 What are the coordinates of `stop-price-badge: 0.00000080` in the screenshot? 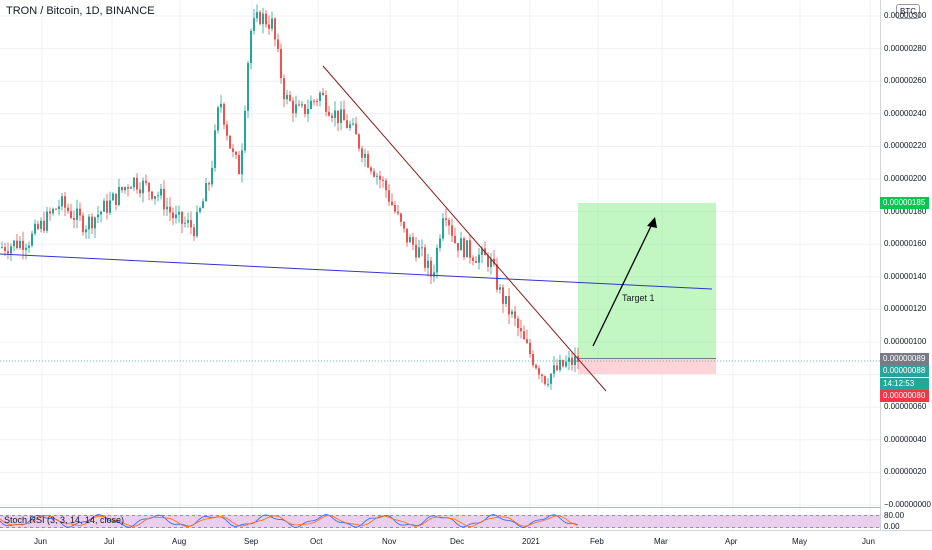 It's located at (904, 396).